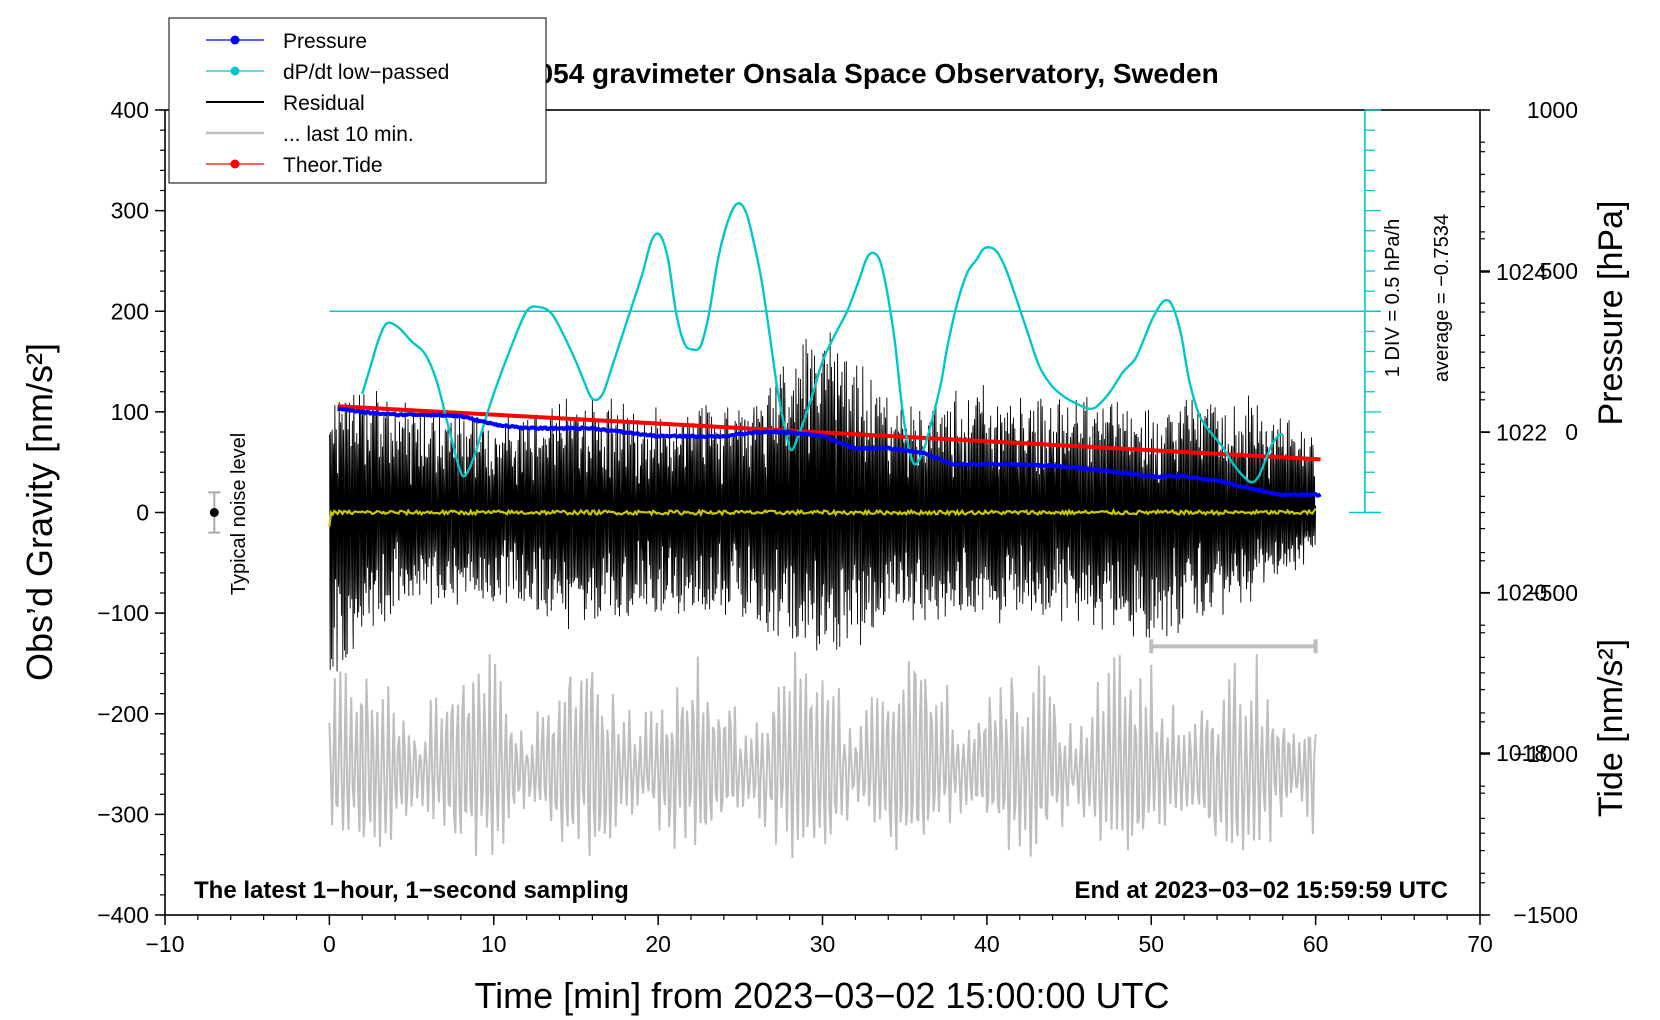 The image size is (1660, 1020). Describe the element at coordinates (239, 514) in the screenshot. I see `noise-label: Typical noise level` at that location.